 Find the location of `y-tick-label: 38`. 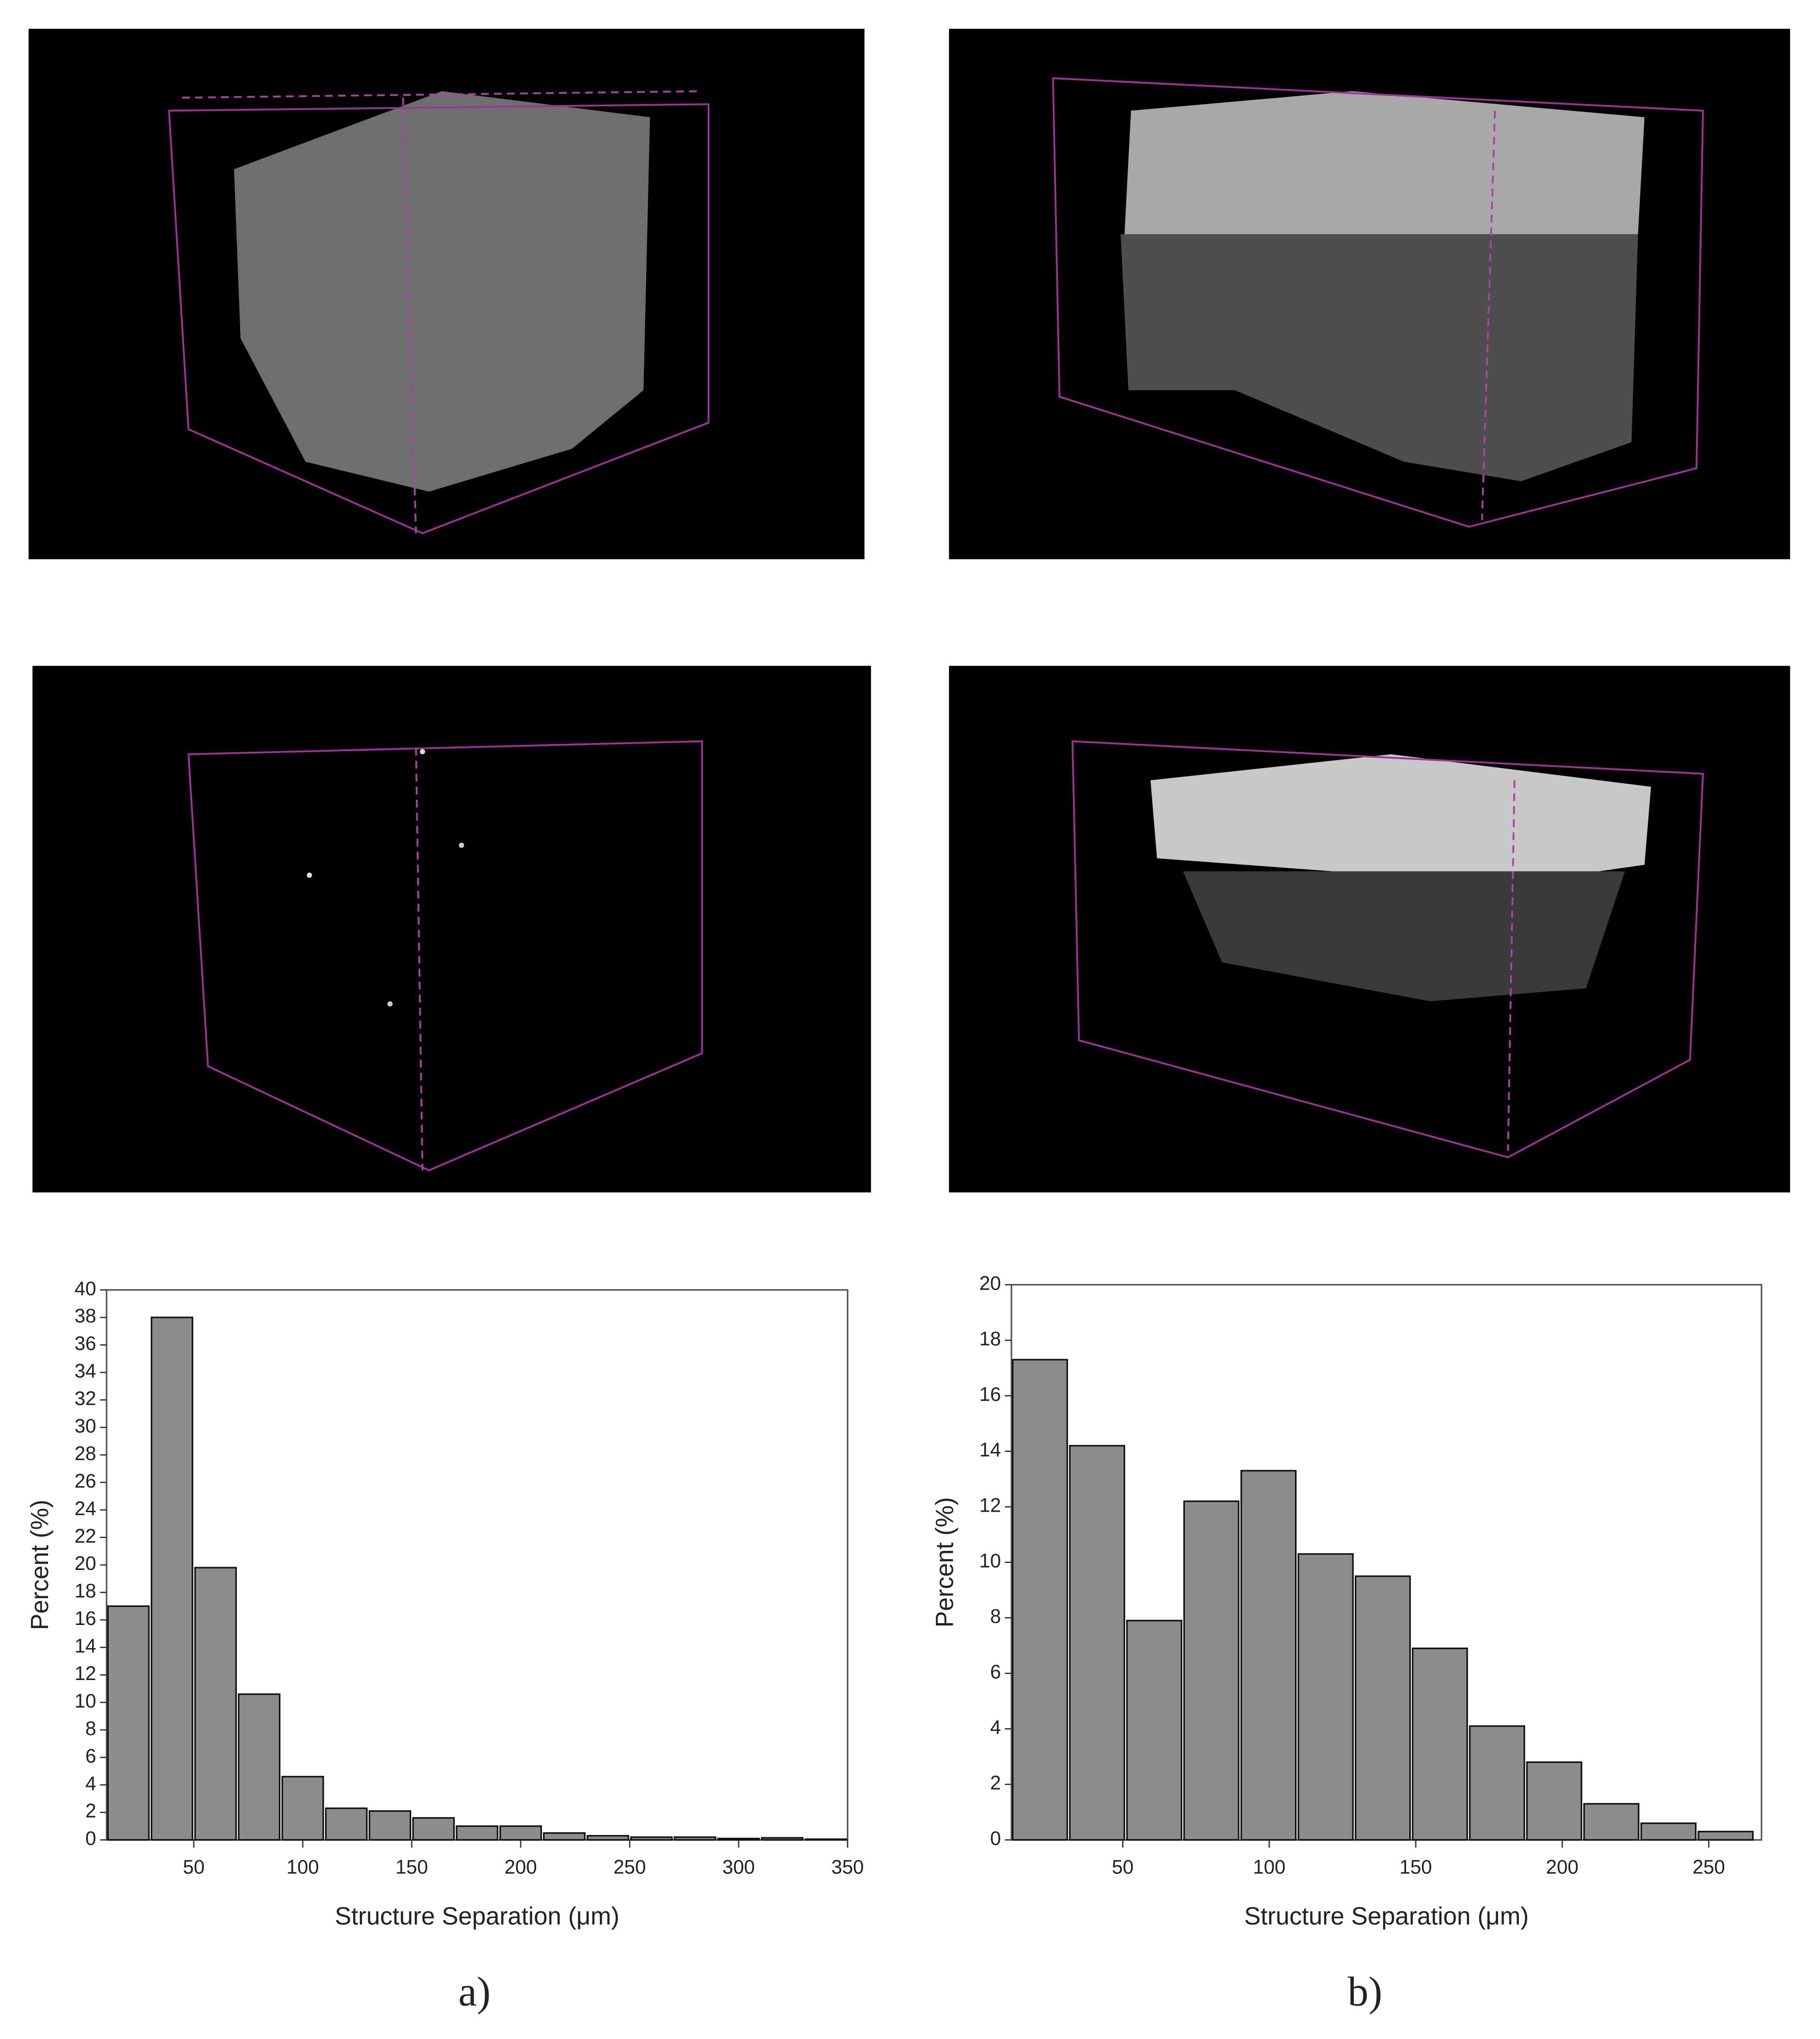

y-tick-label: 38 is located at coordinates (85, 1316).